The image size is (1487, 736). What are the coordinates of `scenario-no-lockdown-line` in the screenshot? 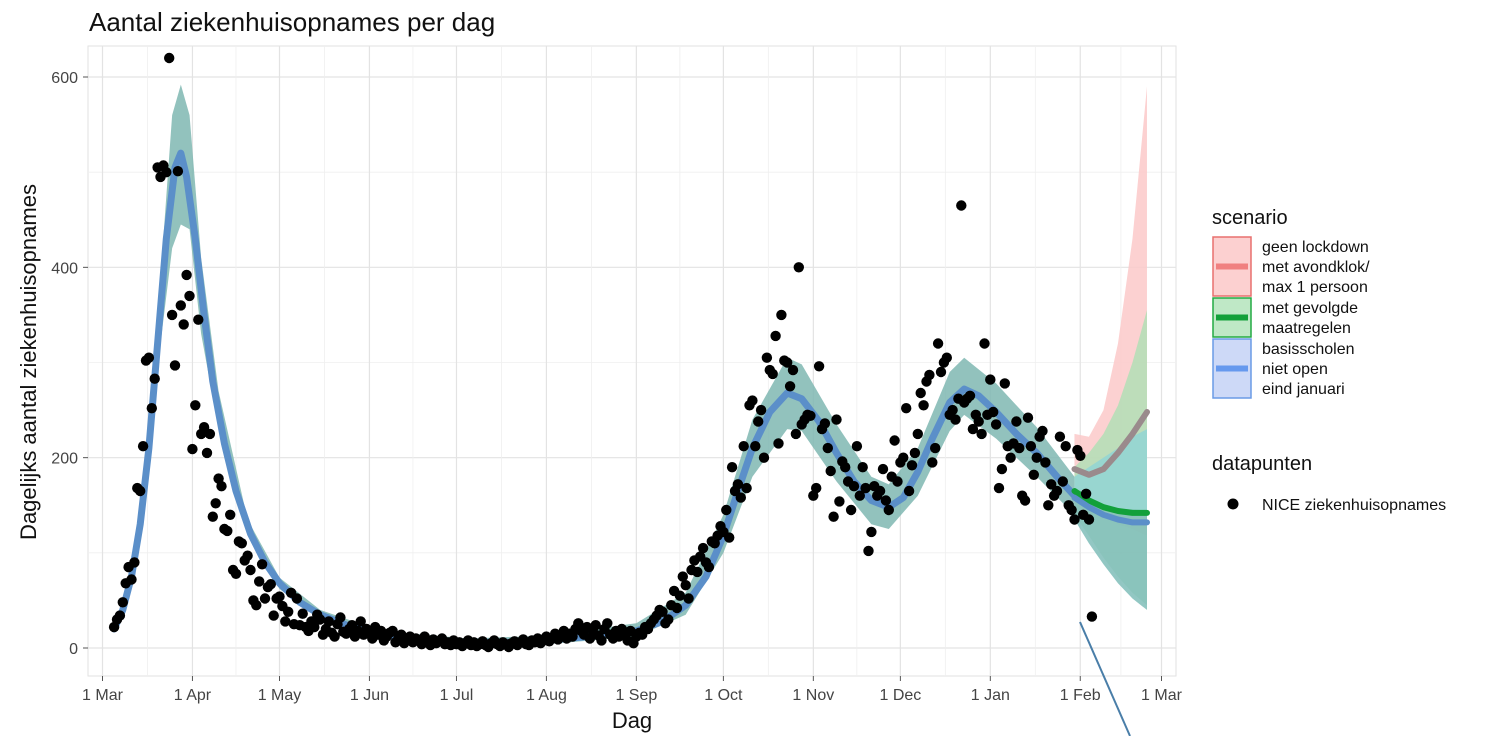 It's located at (1110, 443).